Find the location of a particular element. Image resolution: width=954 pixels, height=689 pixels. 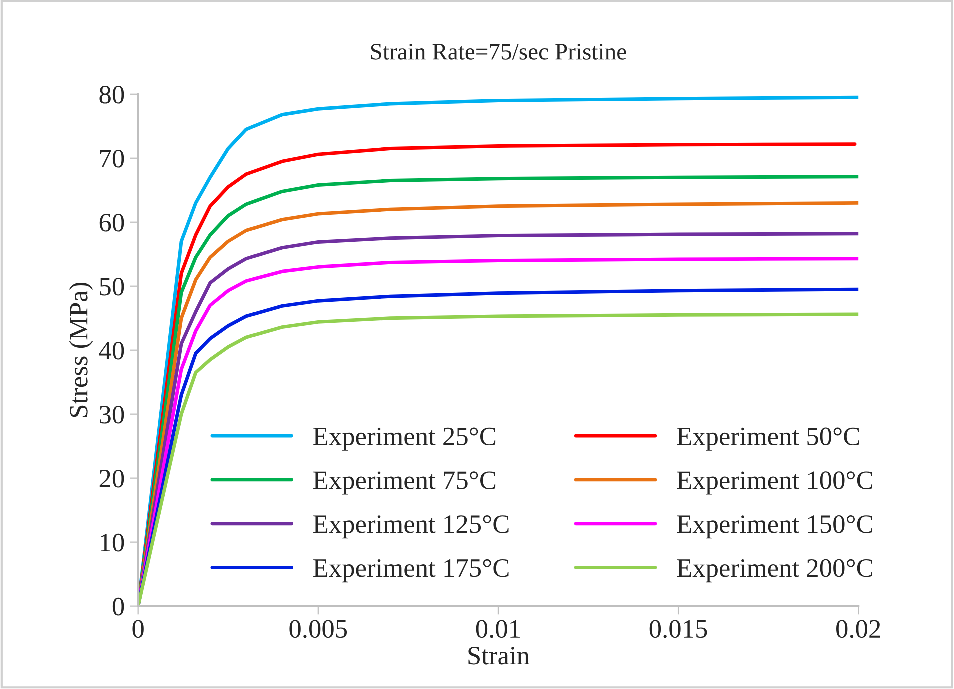

legend-label: Experiment 50°C is located at coordinates (768, 439).